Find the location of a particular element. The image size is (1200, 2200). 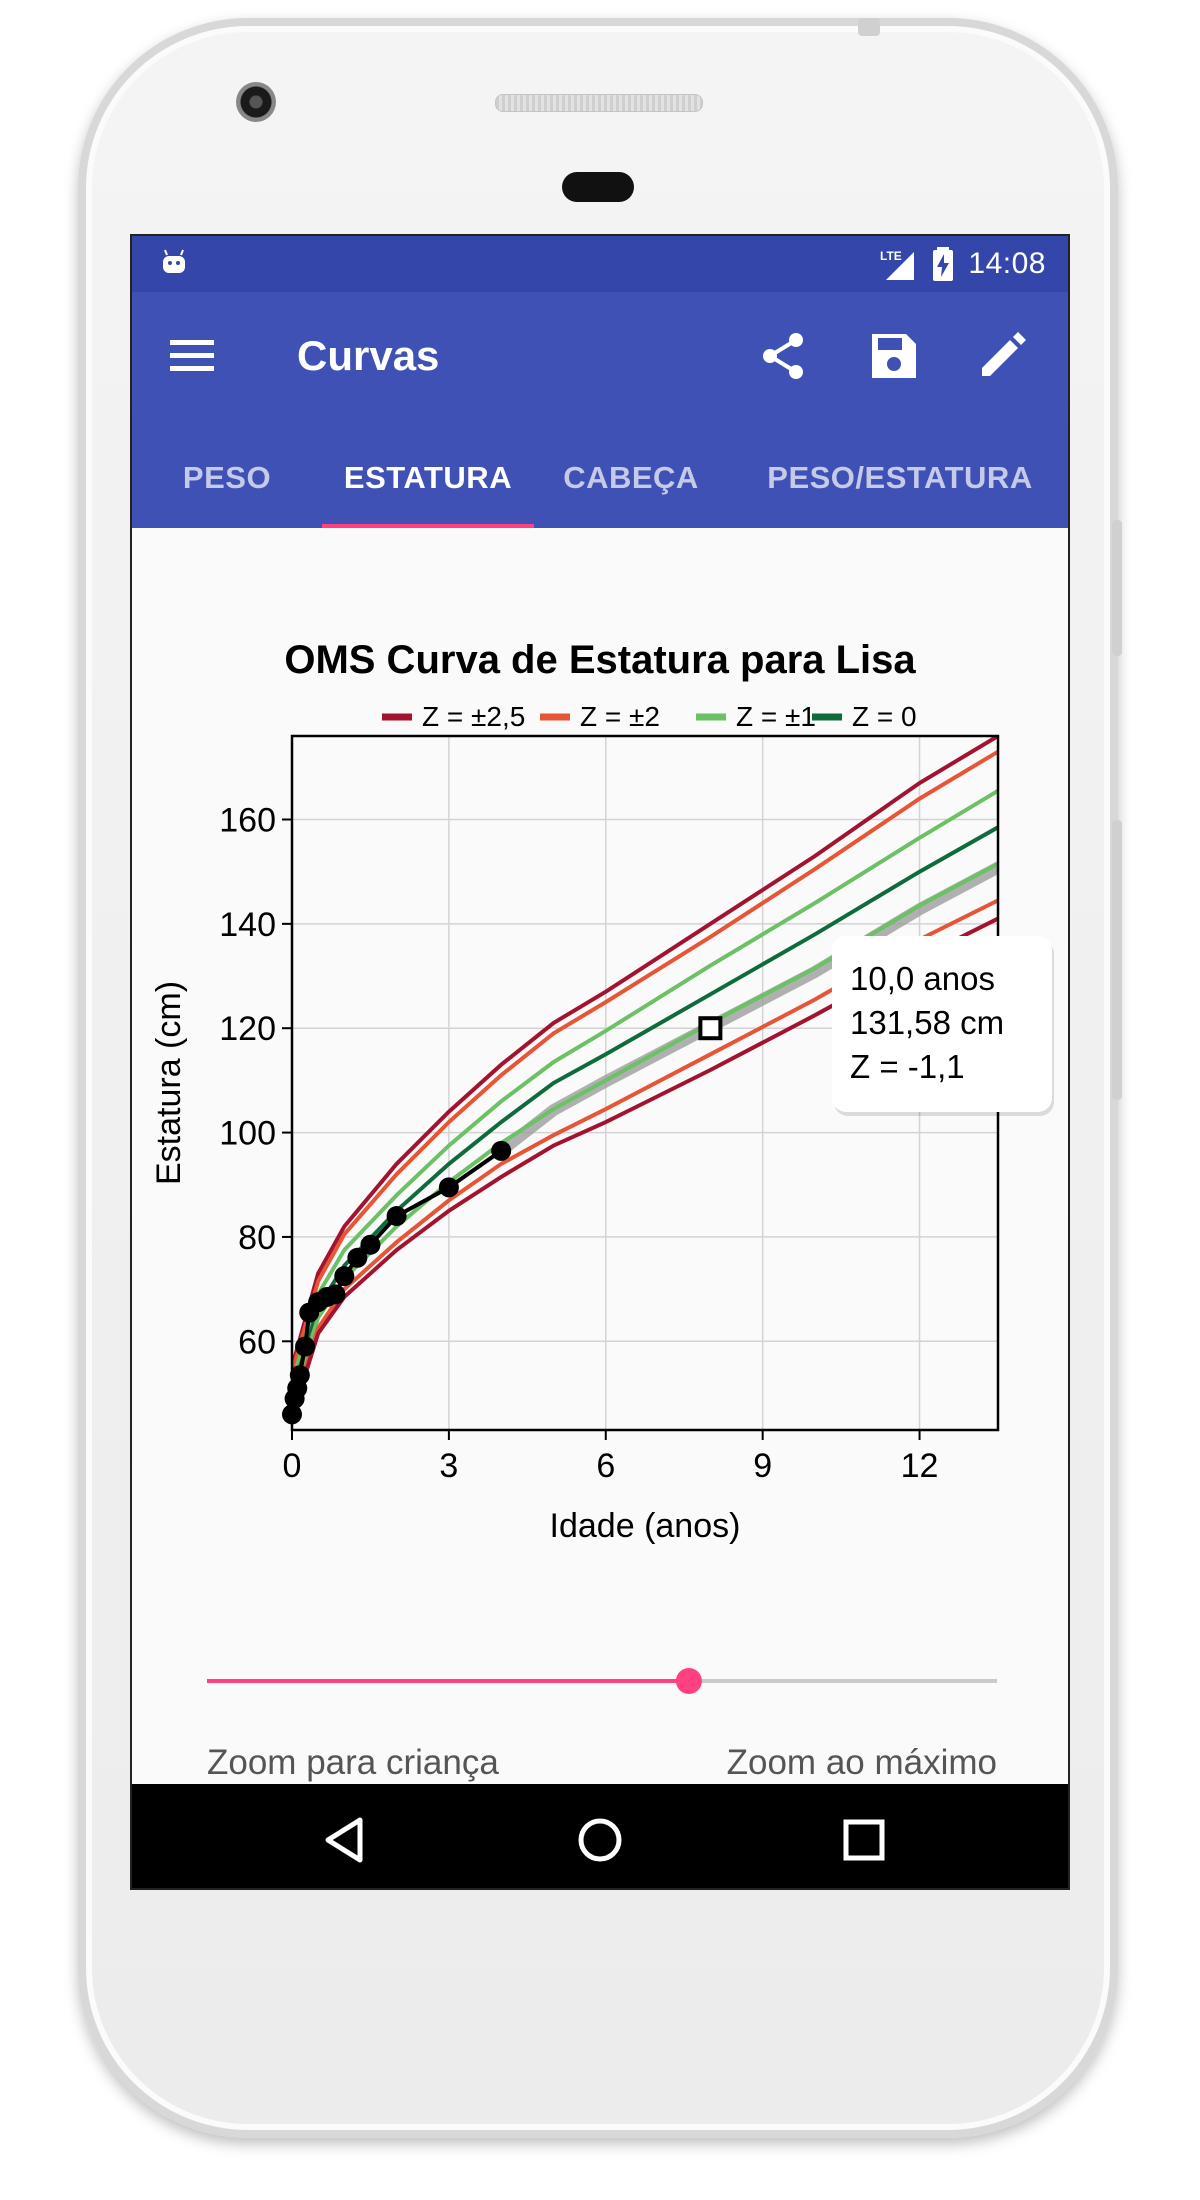

navigation-bar is located at coordinates (600, 1836).